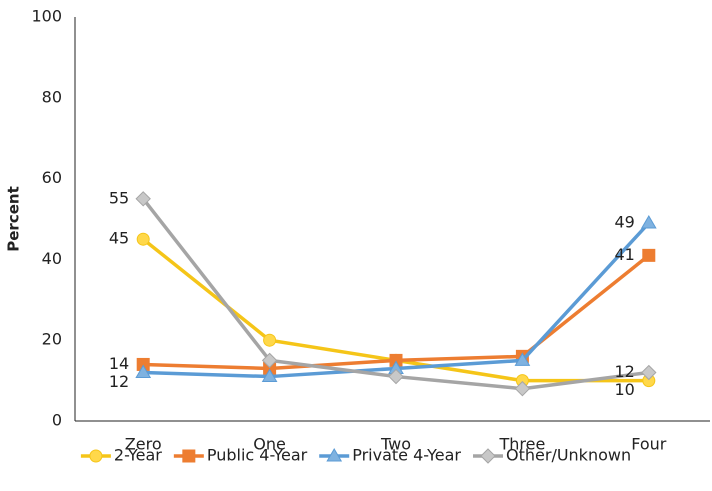 The image size is (712, 491). Describe the element at coordinates (52, 258) in the screenshot. I see `y-tick-label: 40` at that location.